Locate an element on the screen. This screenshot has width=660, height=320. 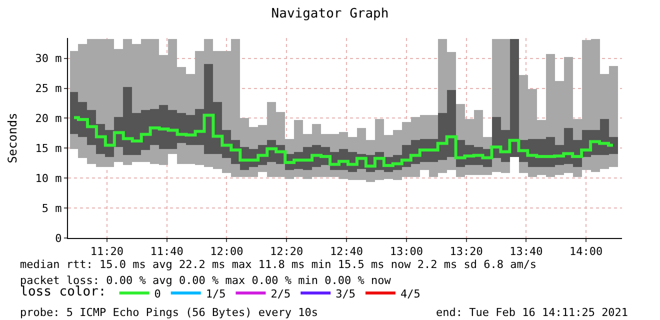
text: probe: 5 ICMP Echo Pings (56 Bytes) every 10s is located at coordinates (169, 312).